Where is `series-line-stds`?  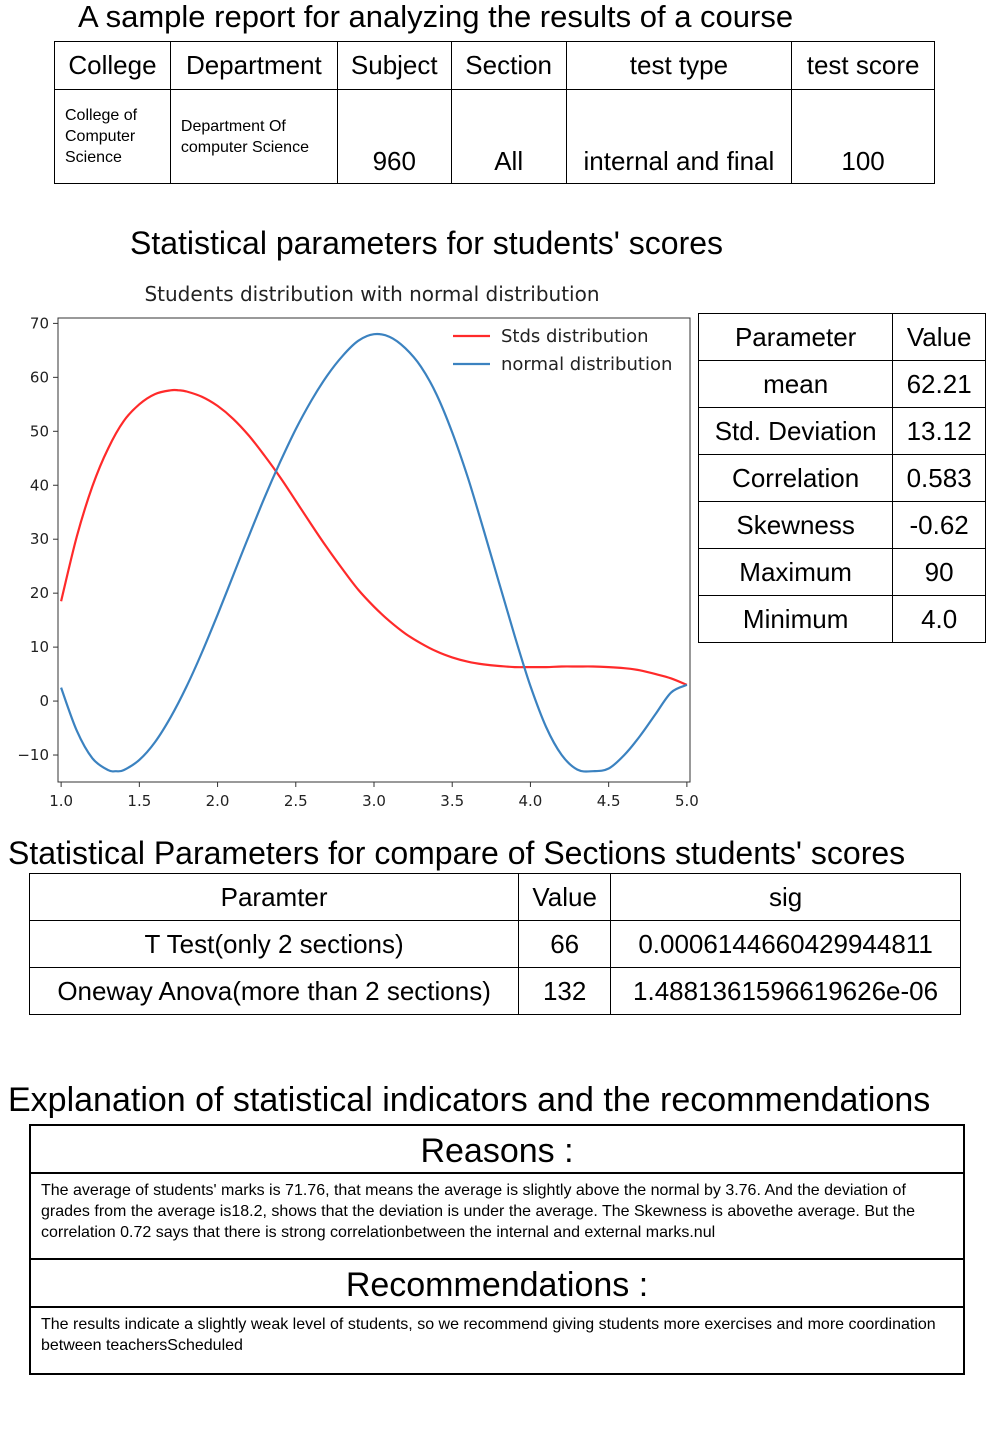
series-line-stds is located at coordinates (374, 537).